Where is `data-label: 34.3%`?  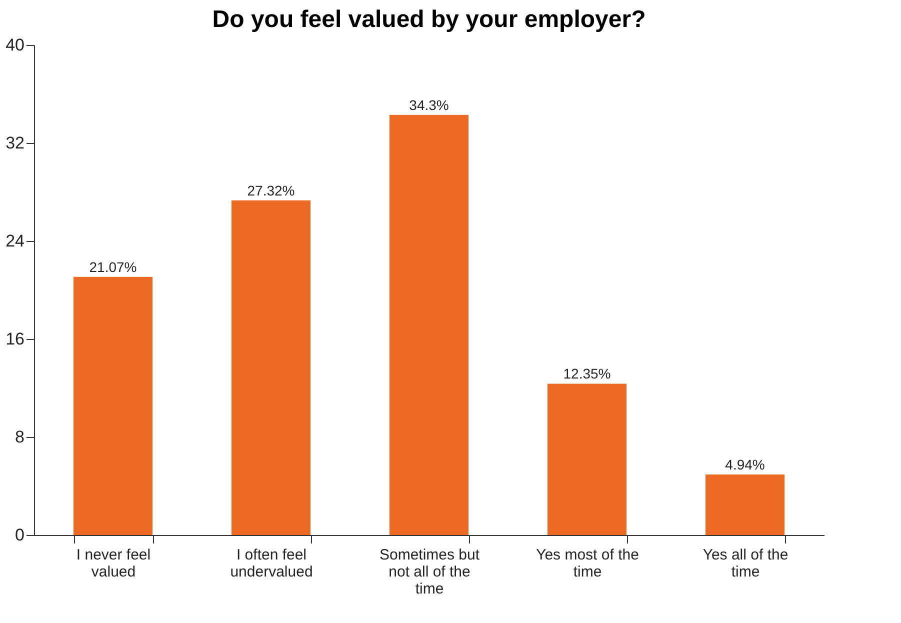 data-label: 34.3% is located at coordinates (429, 104).